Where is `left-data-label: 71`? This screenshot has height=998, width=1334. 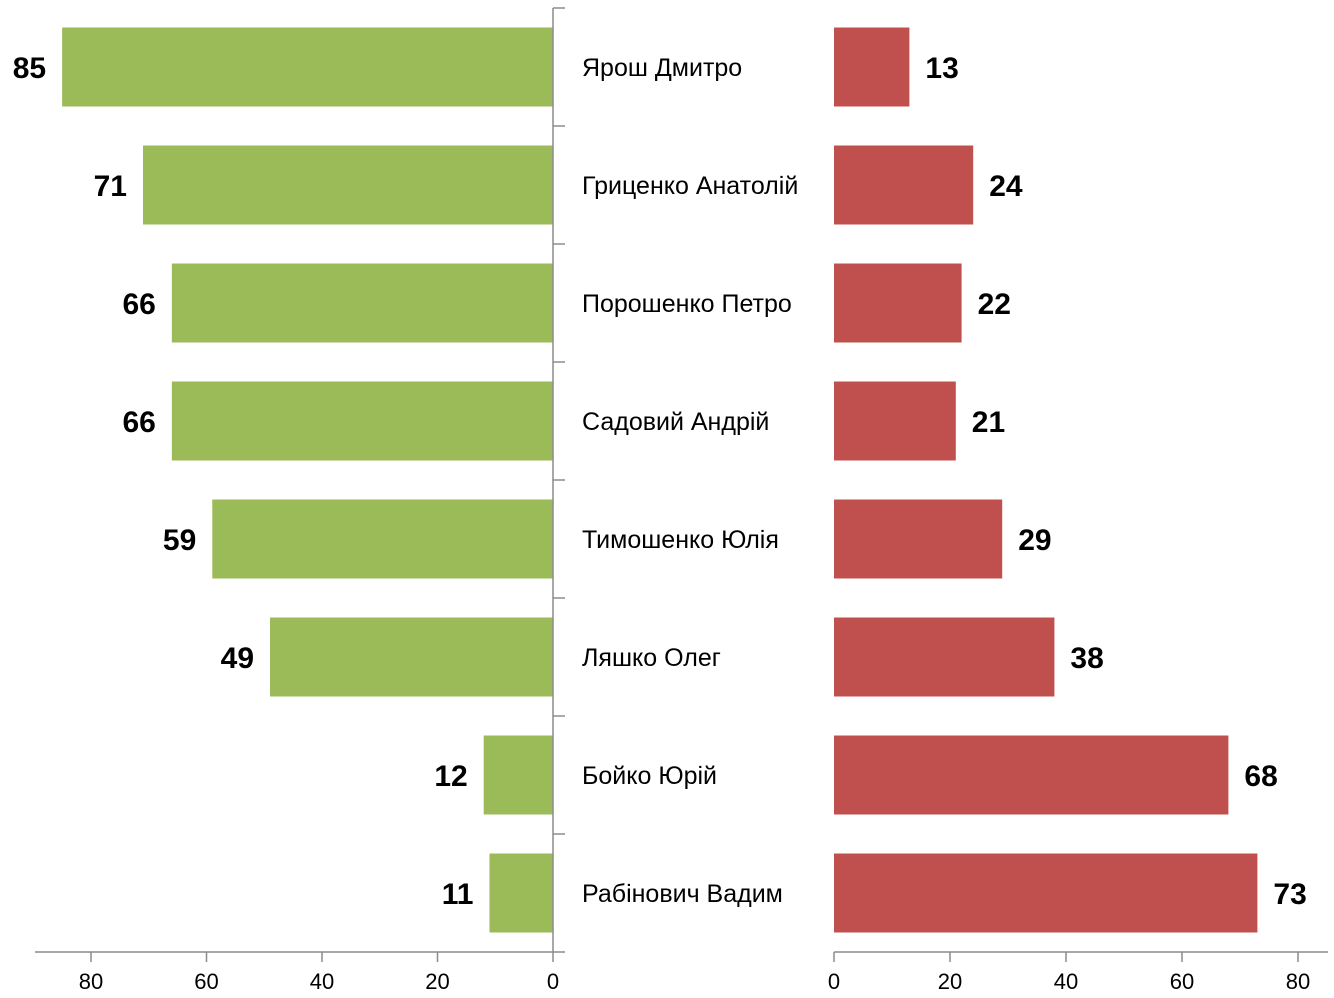 left-data-label: 71 is located at coordinates (110, 186).